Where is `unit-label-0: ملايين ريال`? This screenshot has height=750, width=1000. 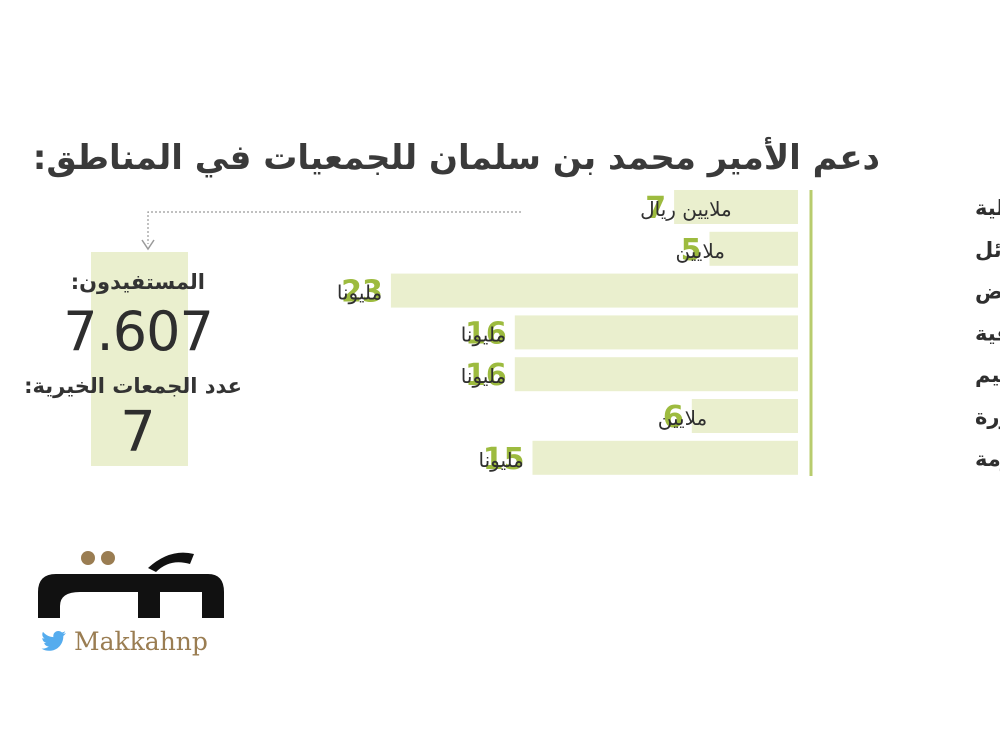 unit-label-0: ملايين ريال is located at coordinates (686, 209).